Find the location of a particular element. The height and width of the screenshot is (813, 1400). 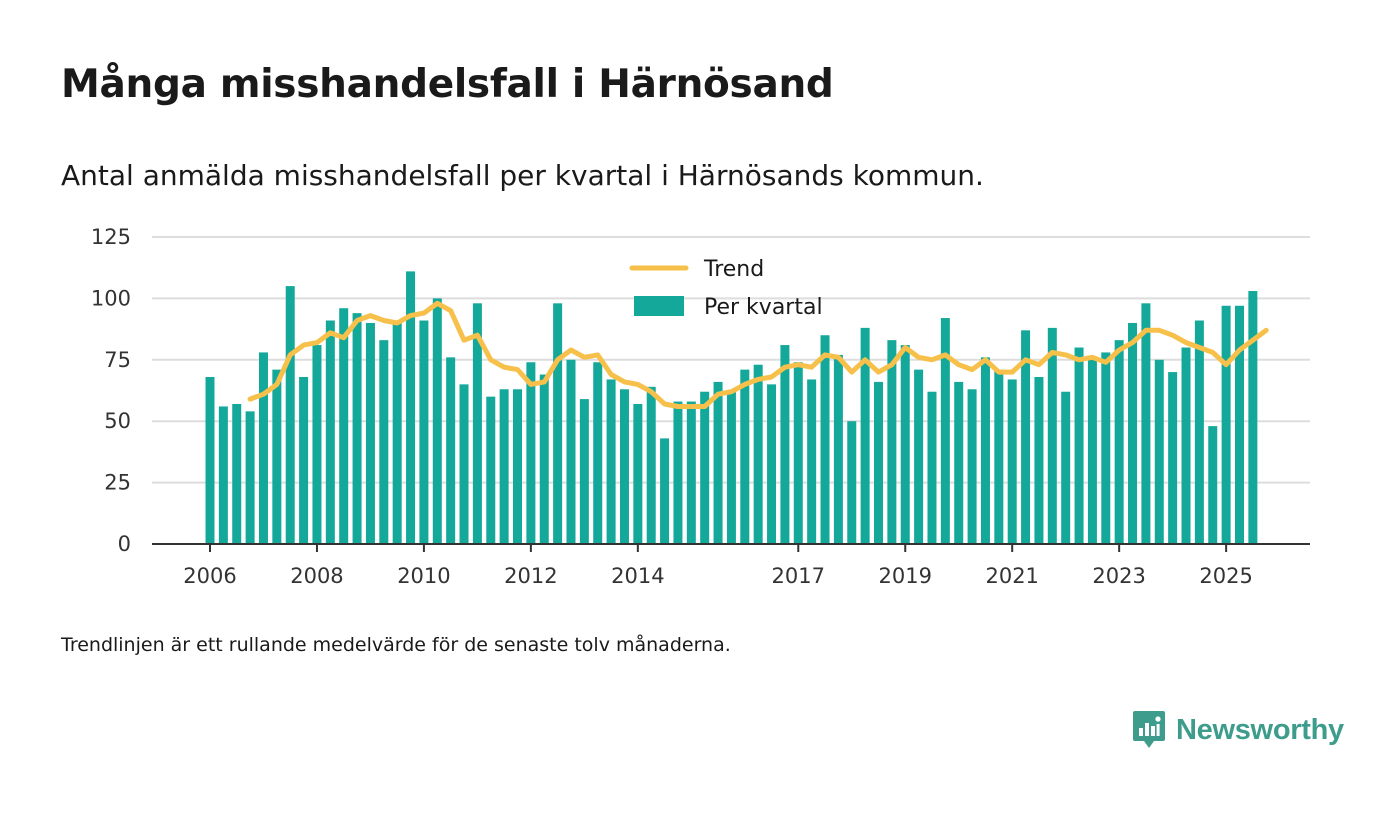

trend-series is located at coordinates (758, 354).